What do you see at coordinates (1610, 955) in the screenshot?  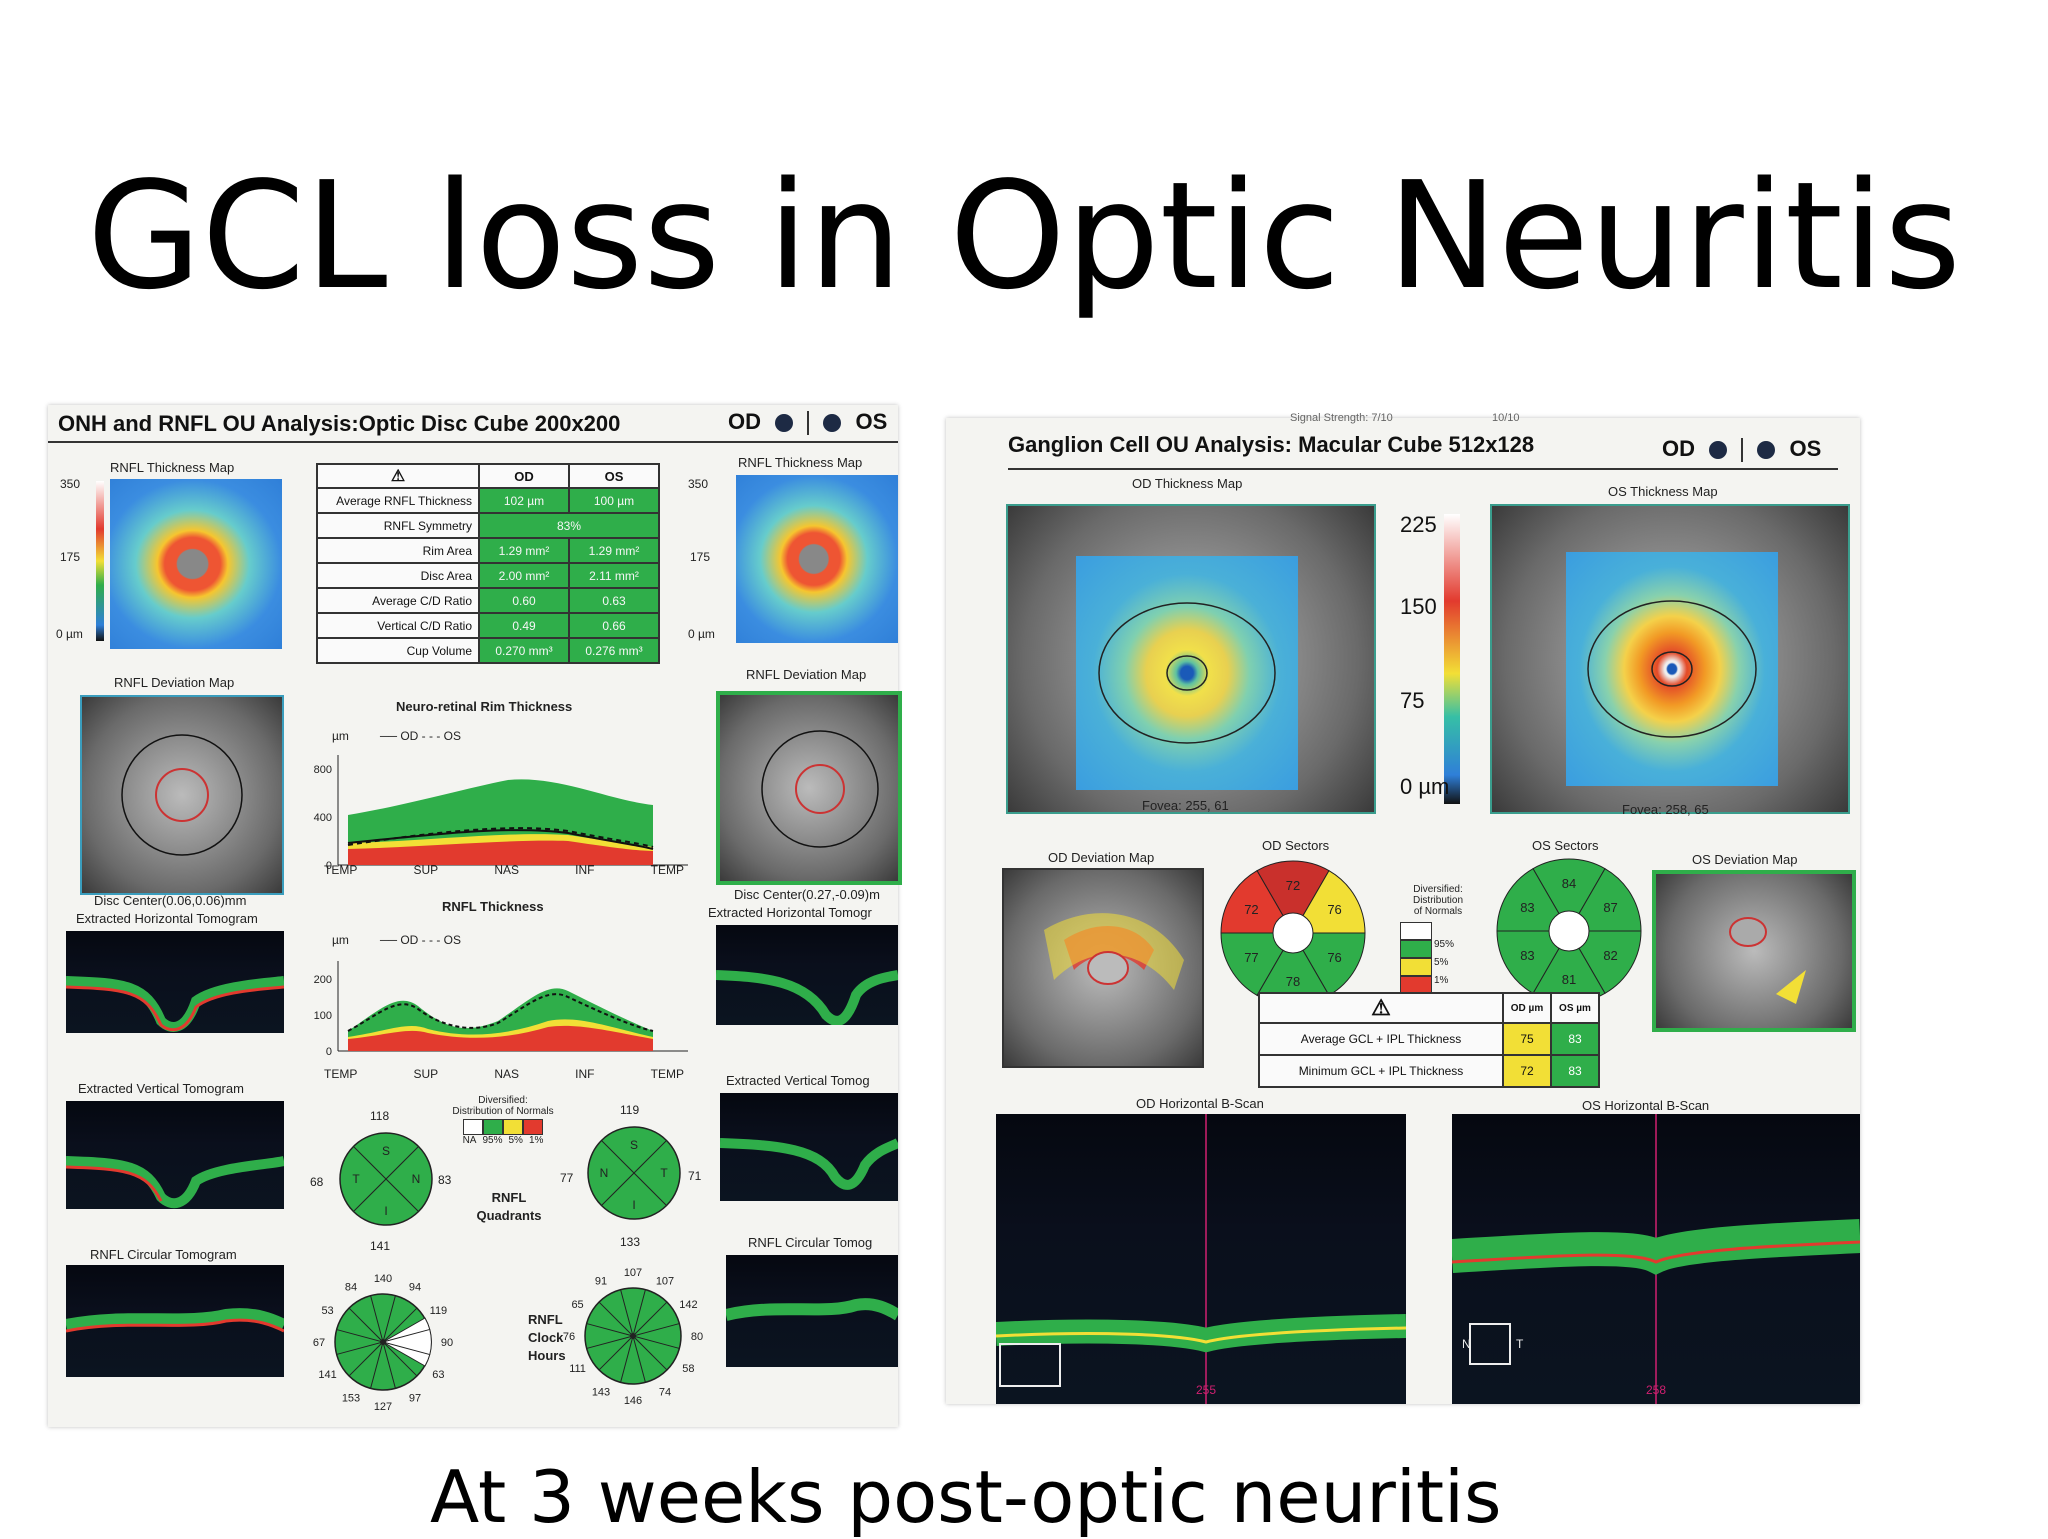 I see `sector-value: 82` at bounding box center [1610, 955].